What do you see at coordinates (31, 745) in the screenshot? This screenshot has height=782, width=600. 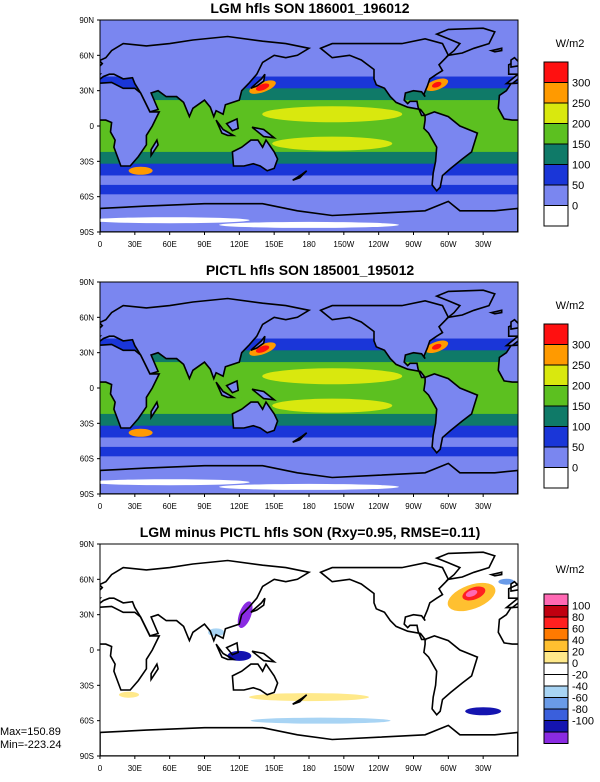 I see `stats-min: Min=-223.24` at bounding box center [31, 745].